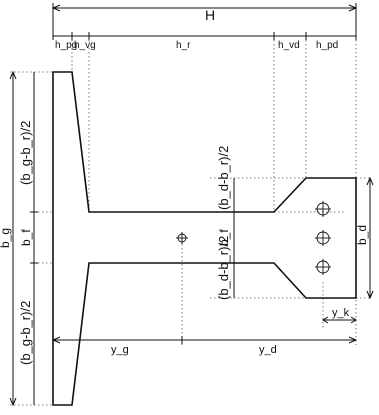  What do you see at coordinates (204, 340) in the screenshot?
I see `dimension-y` at bounding box center [204, 340].